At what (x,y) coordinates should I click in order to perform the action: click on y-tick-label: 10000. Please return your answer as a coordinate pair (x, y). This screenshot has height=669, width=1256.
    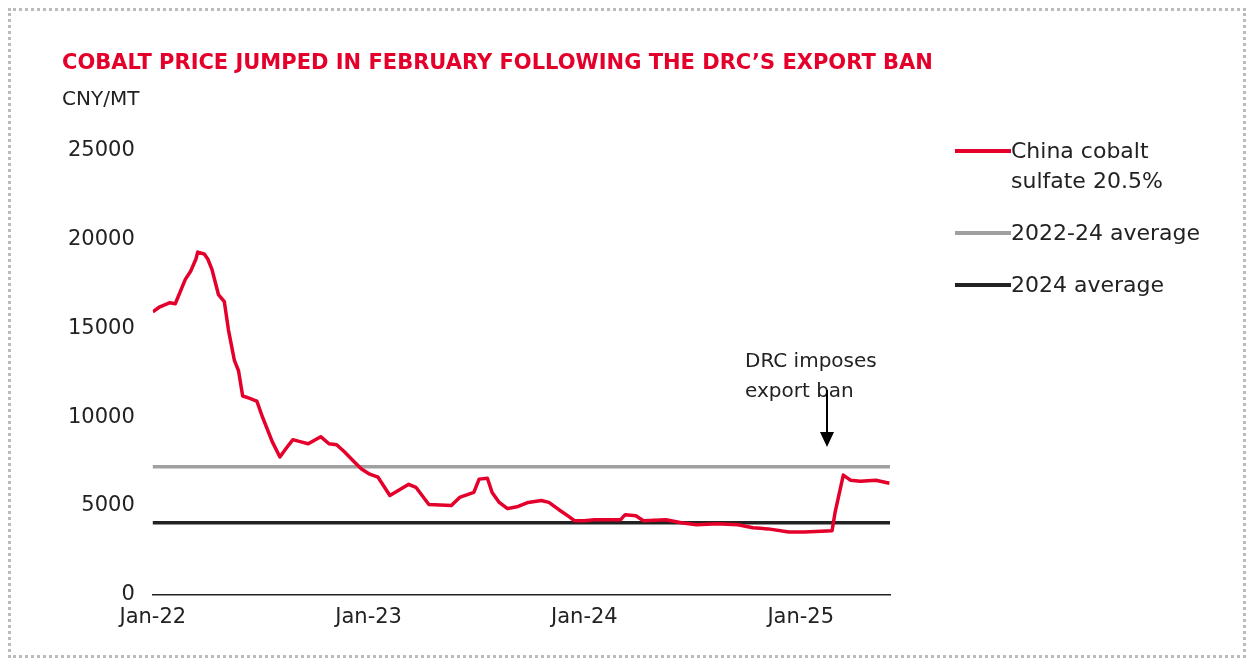
    Looking at the image, I should click on (101, 415).